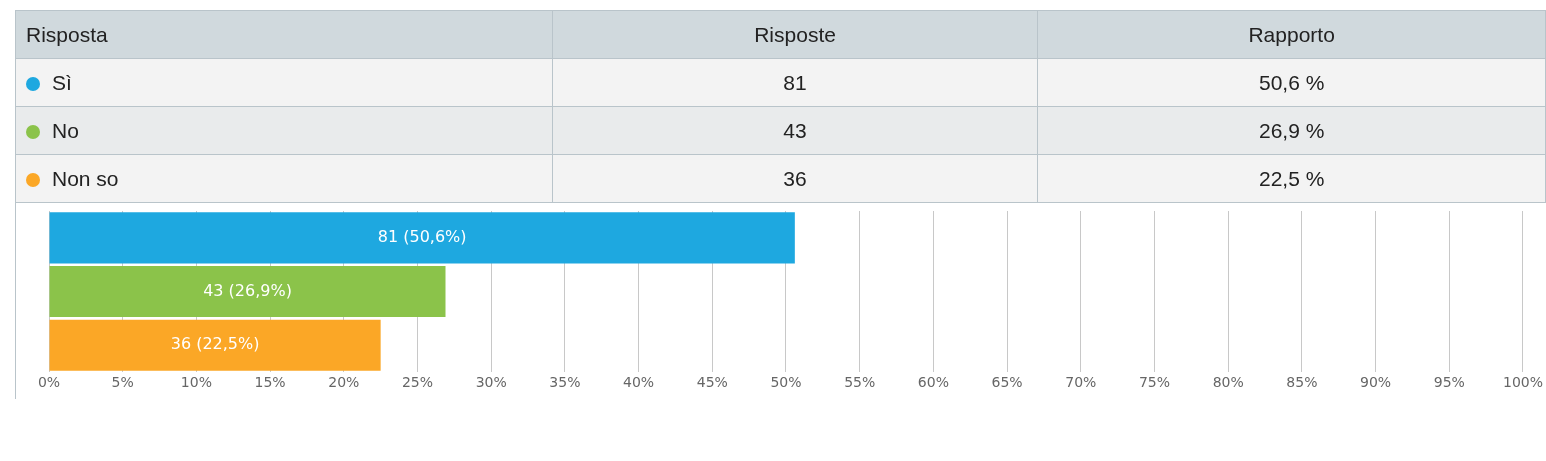 This screenshot has height=461, width=1546. Describe the element at coordinates (85, 178) in the screenshot. I see `category-label: Non so` at that location.